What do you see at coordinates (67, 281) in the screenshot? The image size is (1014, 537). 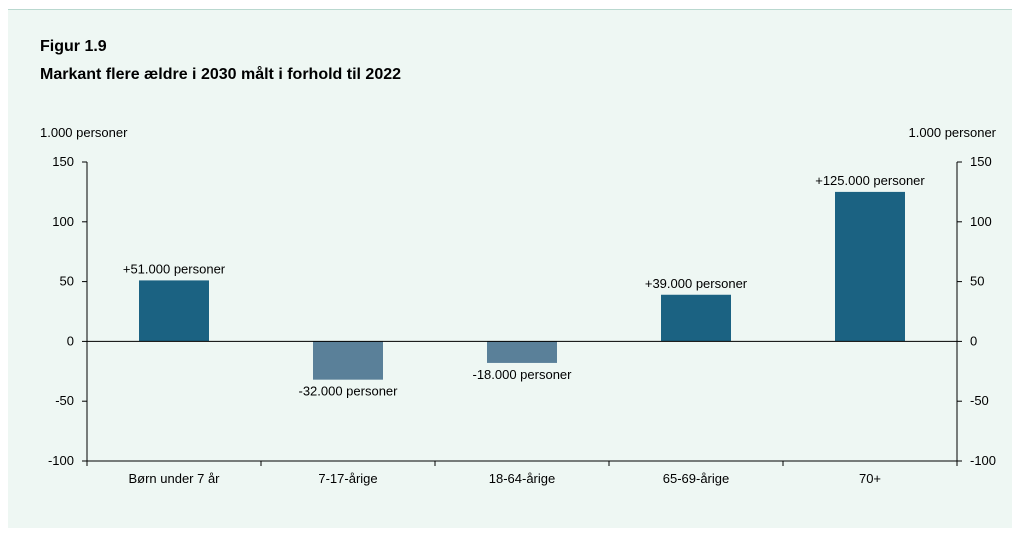 I see `y-tick-label-left: 50` at bounding box center [67, 281].